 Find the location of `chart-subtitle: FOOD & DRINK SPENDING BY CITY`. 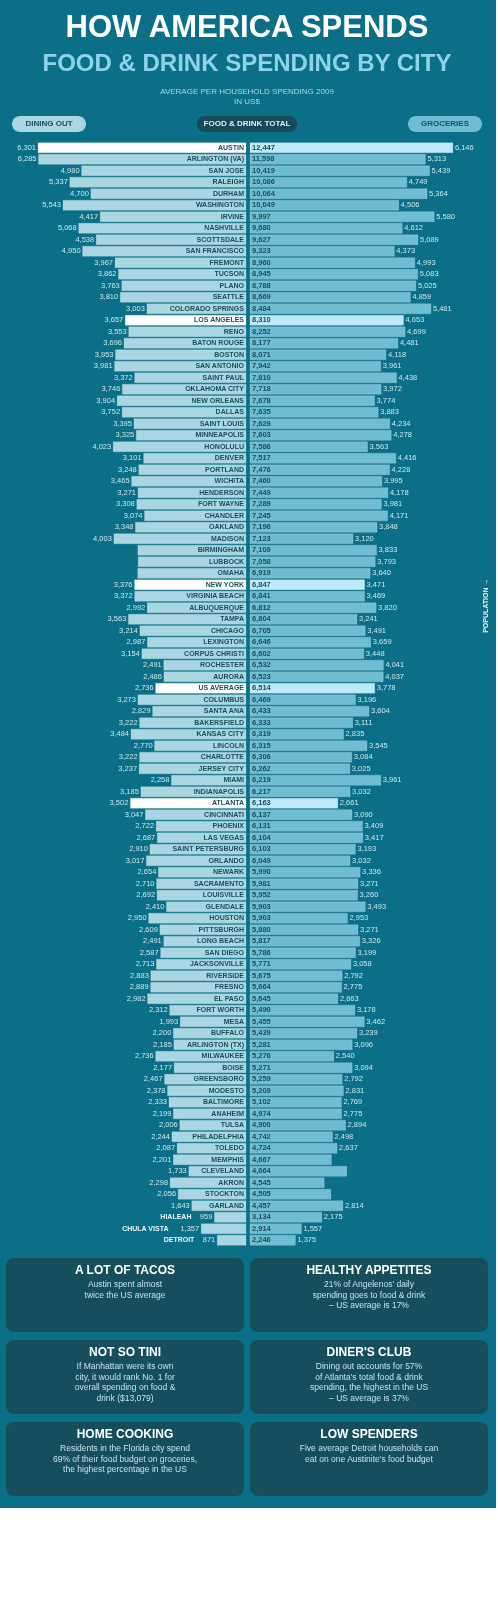

chart-subtitle: FOOD & DRINK SPENDING BY CITY is located at coordinates (247, 62).